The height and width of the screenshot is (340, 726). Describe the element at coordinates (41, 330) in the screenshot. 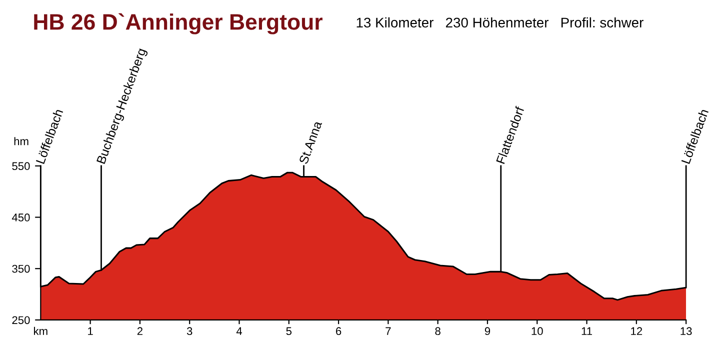

I see `x-axis-title: km` at that location.